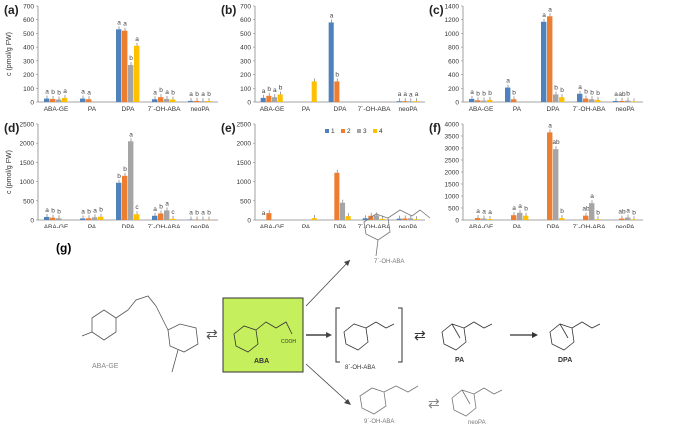 The image size is (676, 428). I want to click on pa-label: PA, so click(459, 360).